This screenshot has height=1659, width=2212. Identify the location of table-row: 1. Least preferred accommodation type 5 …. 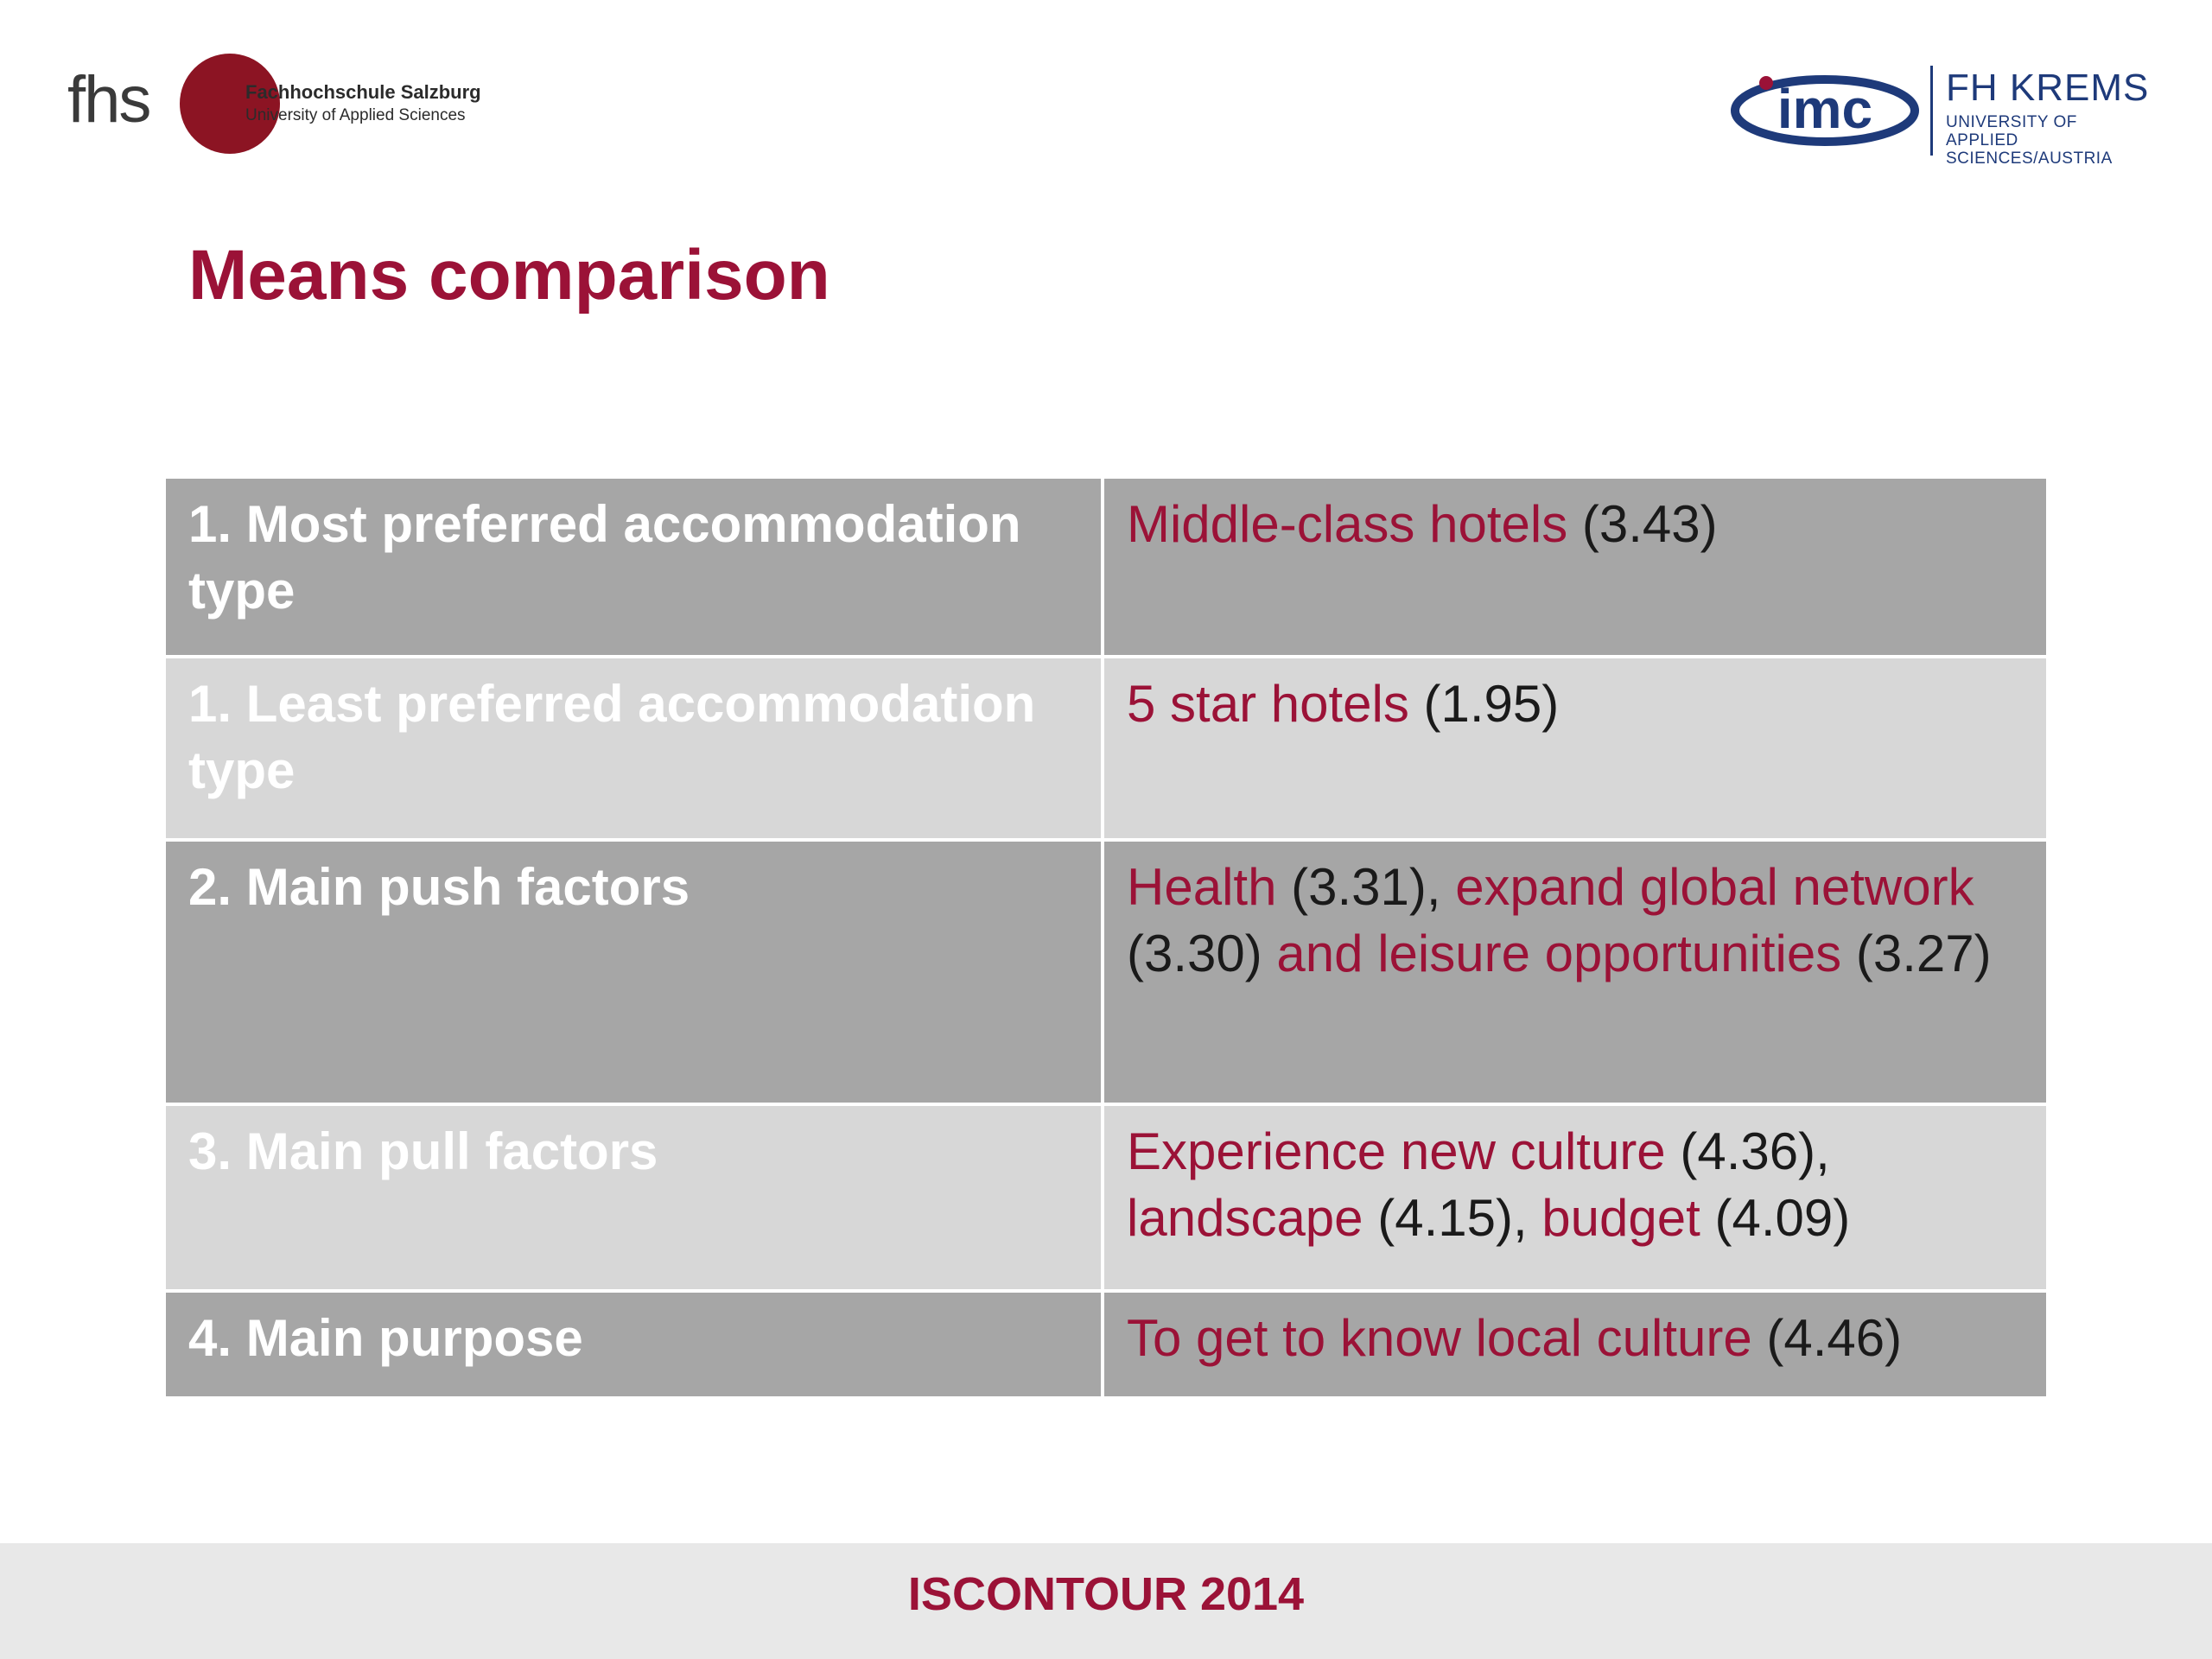
(1106, 750).